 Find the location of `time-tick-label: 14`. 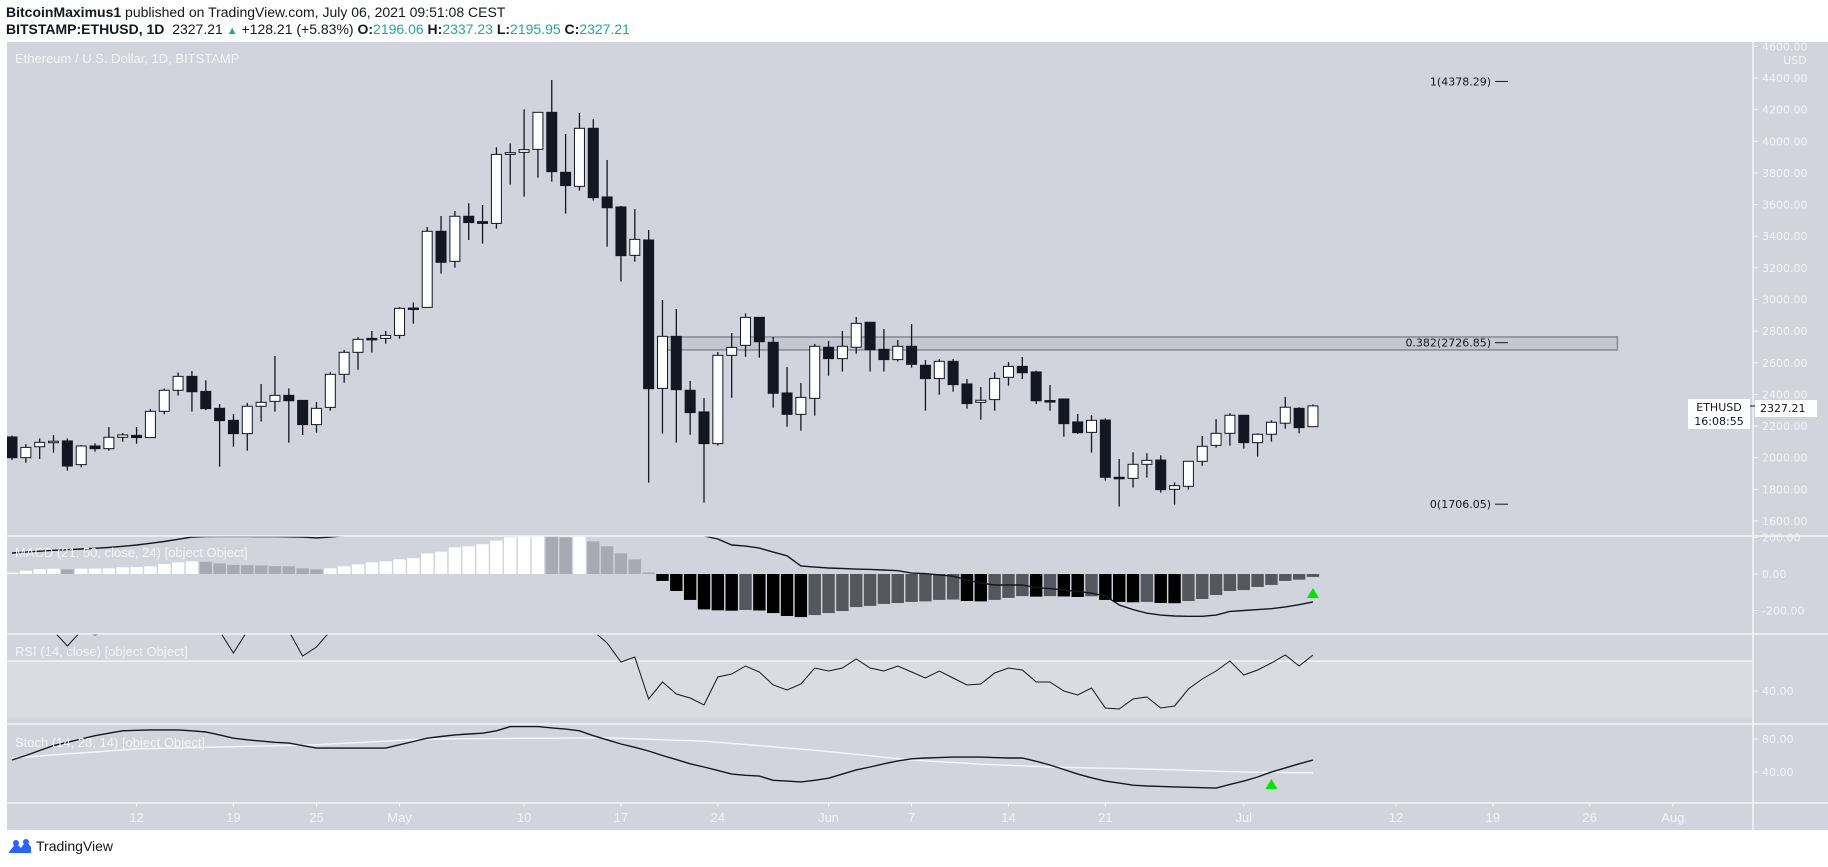

time-tick-label: 14 is located at coordinates (1008, 817).